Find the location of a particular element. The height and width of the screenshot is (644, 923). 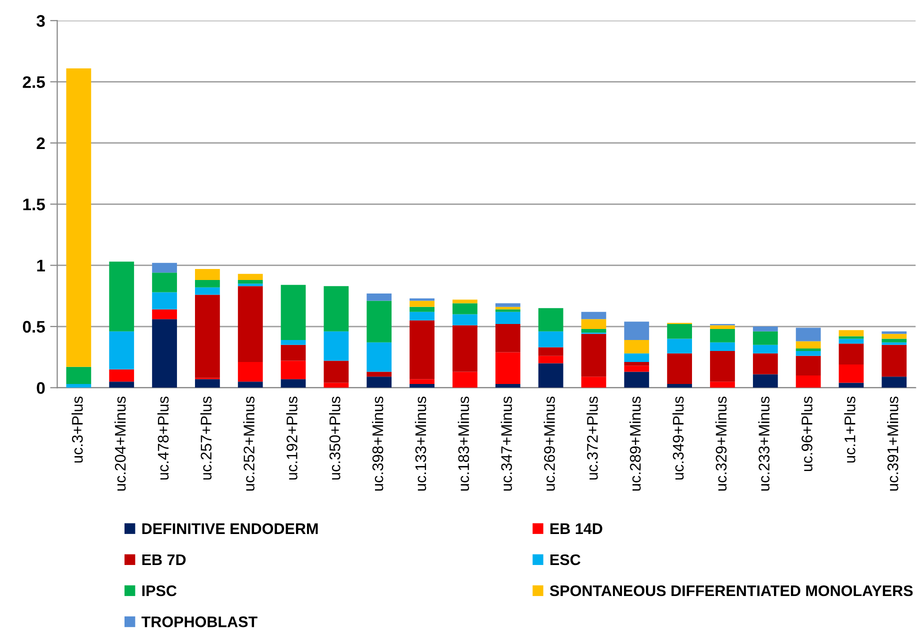

x-tick-label: uc.372+Plus is located at coordinates (592, 438).